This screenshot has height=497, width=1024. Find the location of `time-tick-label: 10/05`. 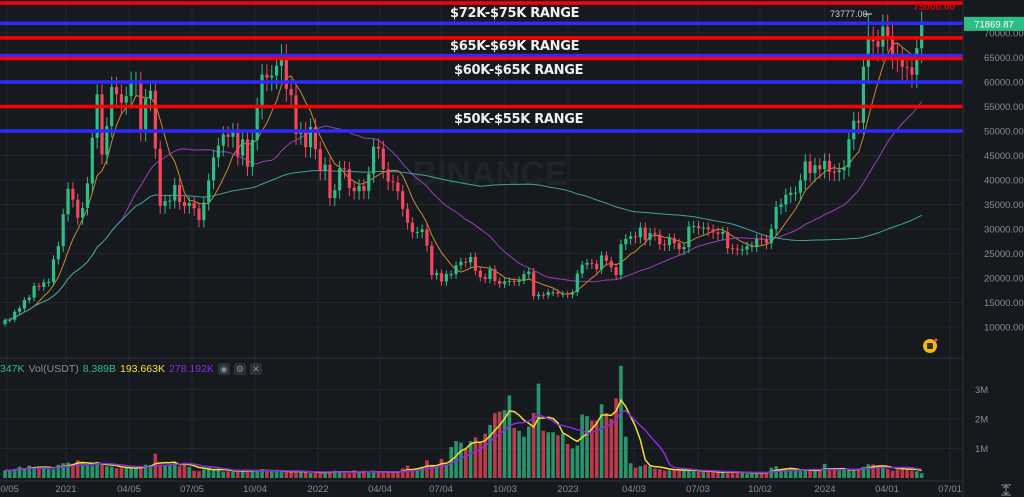

time-tick-label: 10/05 is located at coordinates (9, 489).